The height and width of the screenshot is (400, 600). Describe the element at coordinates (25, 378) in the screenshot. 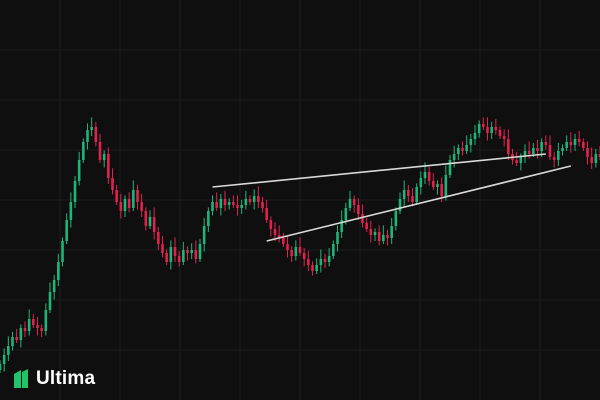

I see `logo-shape-inner` at that location.